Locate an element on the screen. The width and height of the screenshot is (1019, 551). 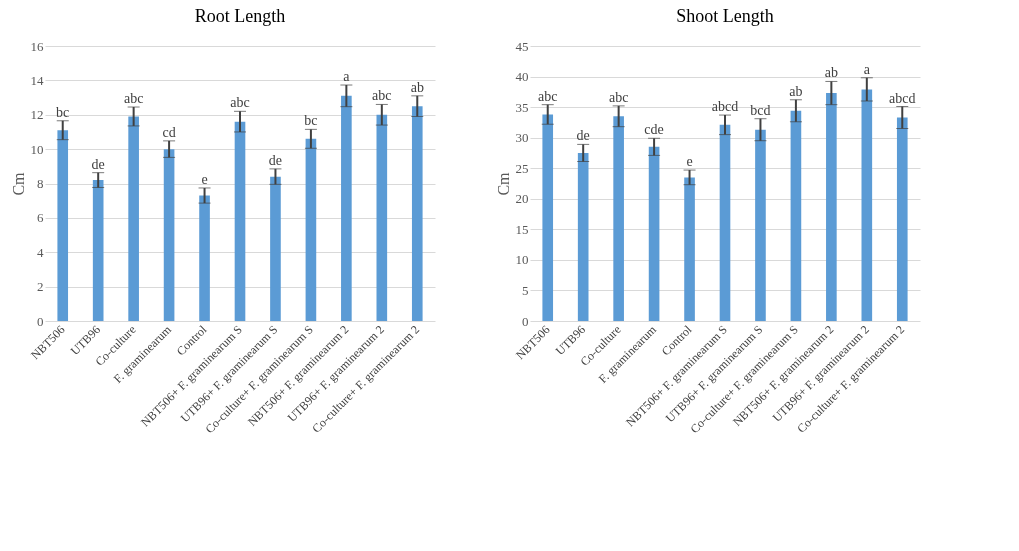
y-tick-label: 2 is located at coordinates (40, 287).